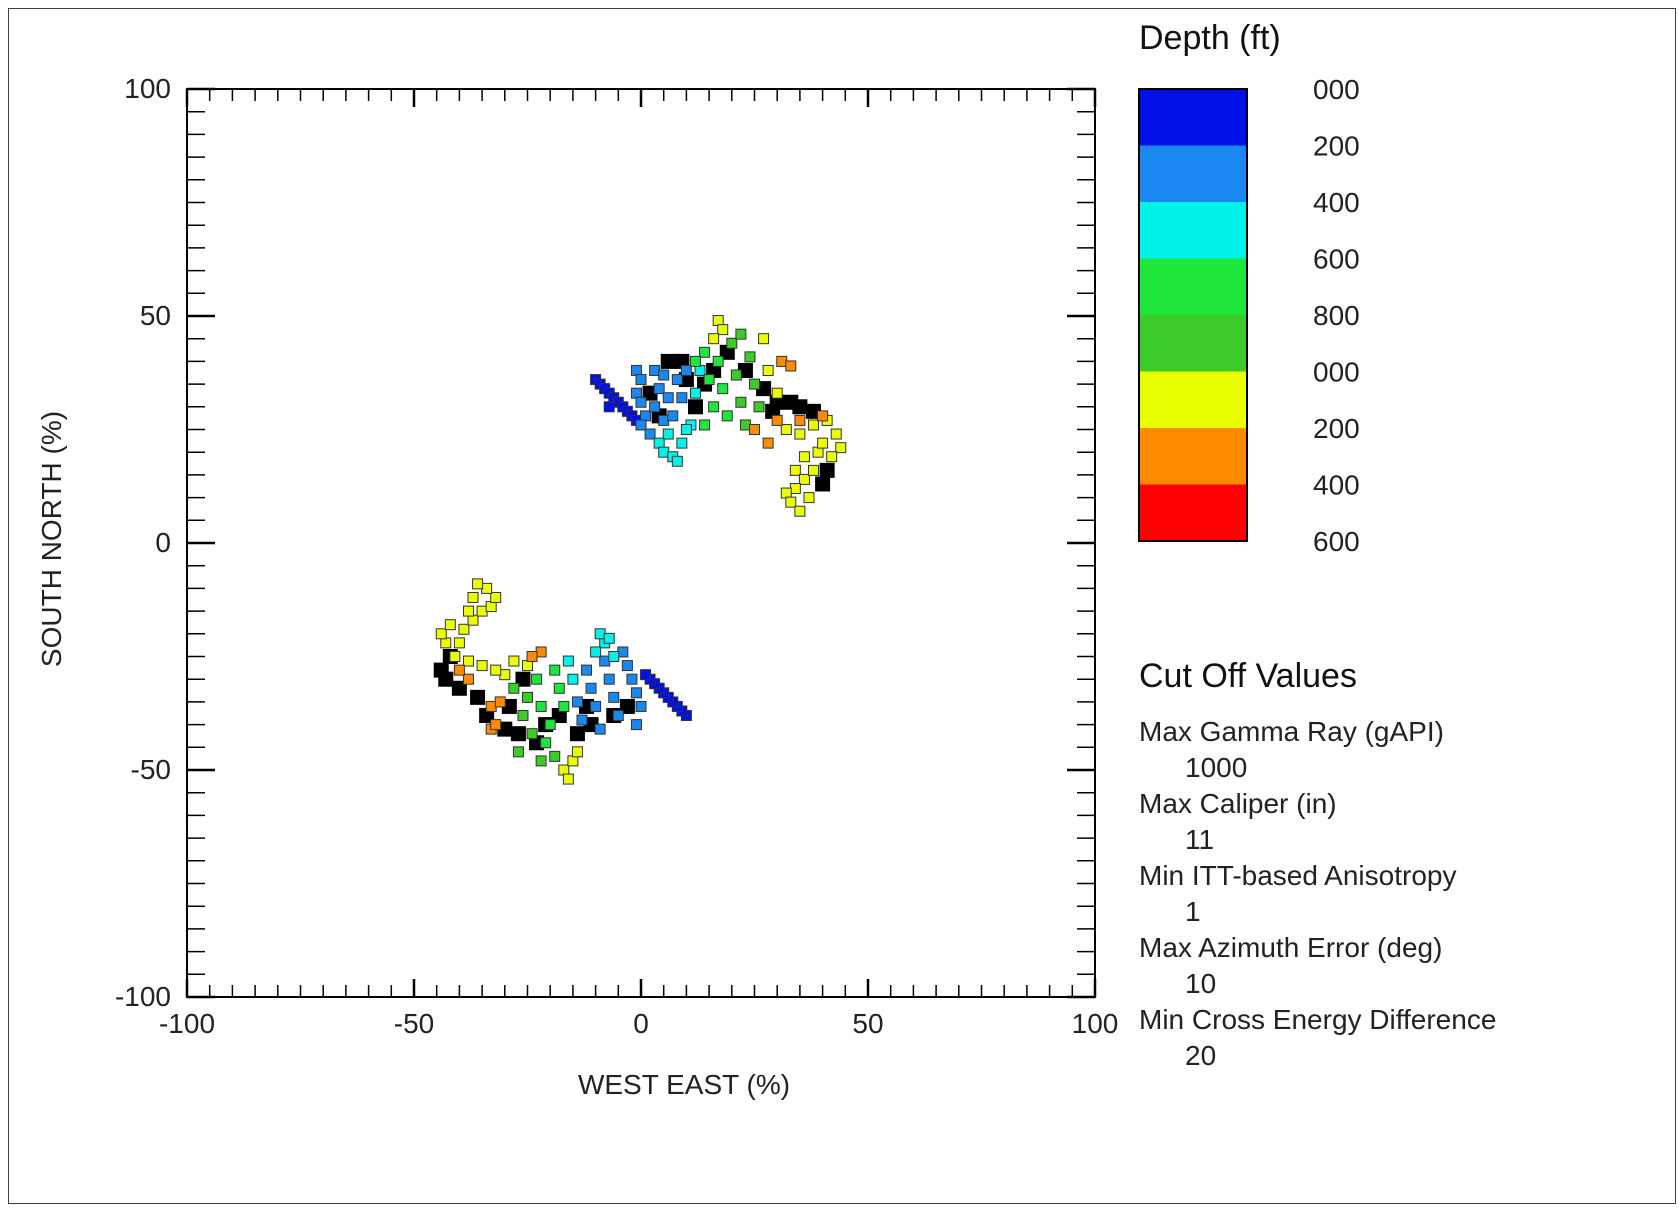  I want to click on cutoff-item-value: 1000, so click(1216, 767).